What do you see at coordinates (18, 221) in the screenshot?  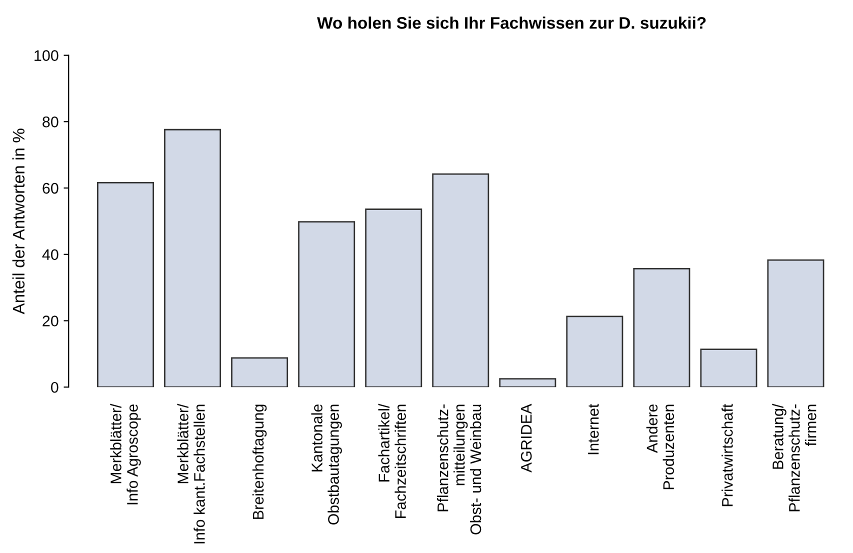 I see `y-axis-title: Anteil der Antworten in %` at bounding box center [18, 221].